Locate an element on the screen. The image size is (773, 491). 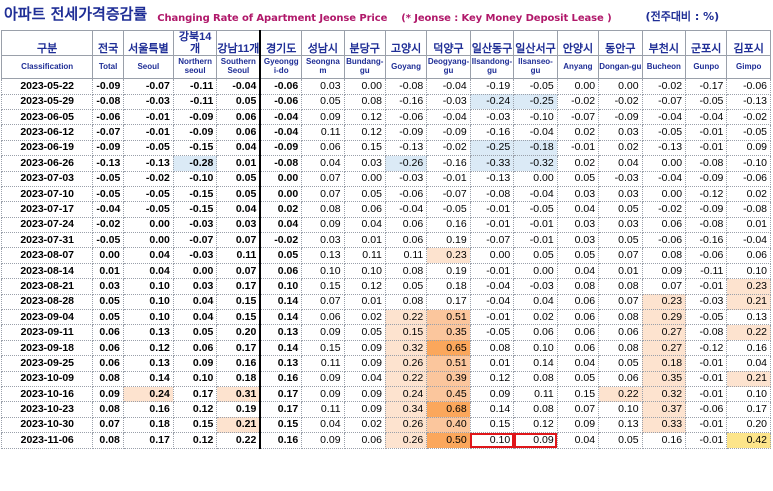
column-header-en: Northern seoul is located at coordinates (195, 67).